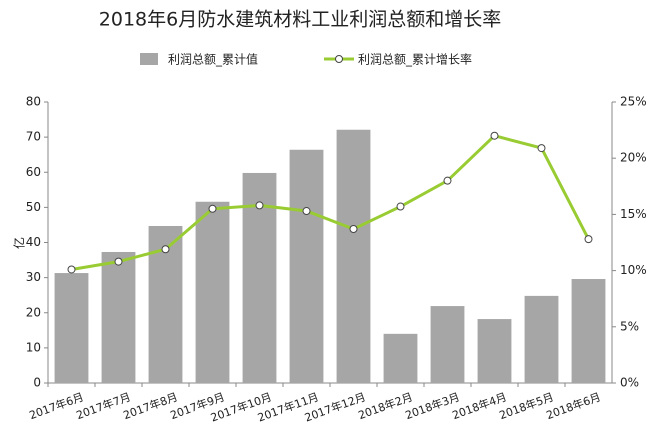 The image size is (672, 441). I want to click on y-tick-label: 80, so click(33, 102).